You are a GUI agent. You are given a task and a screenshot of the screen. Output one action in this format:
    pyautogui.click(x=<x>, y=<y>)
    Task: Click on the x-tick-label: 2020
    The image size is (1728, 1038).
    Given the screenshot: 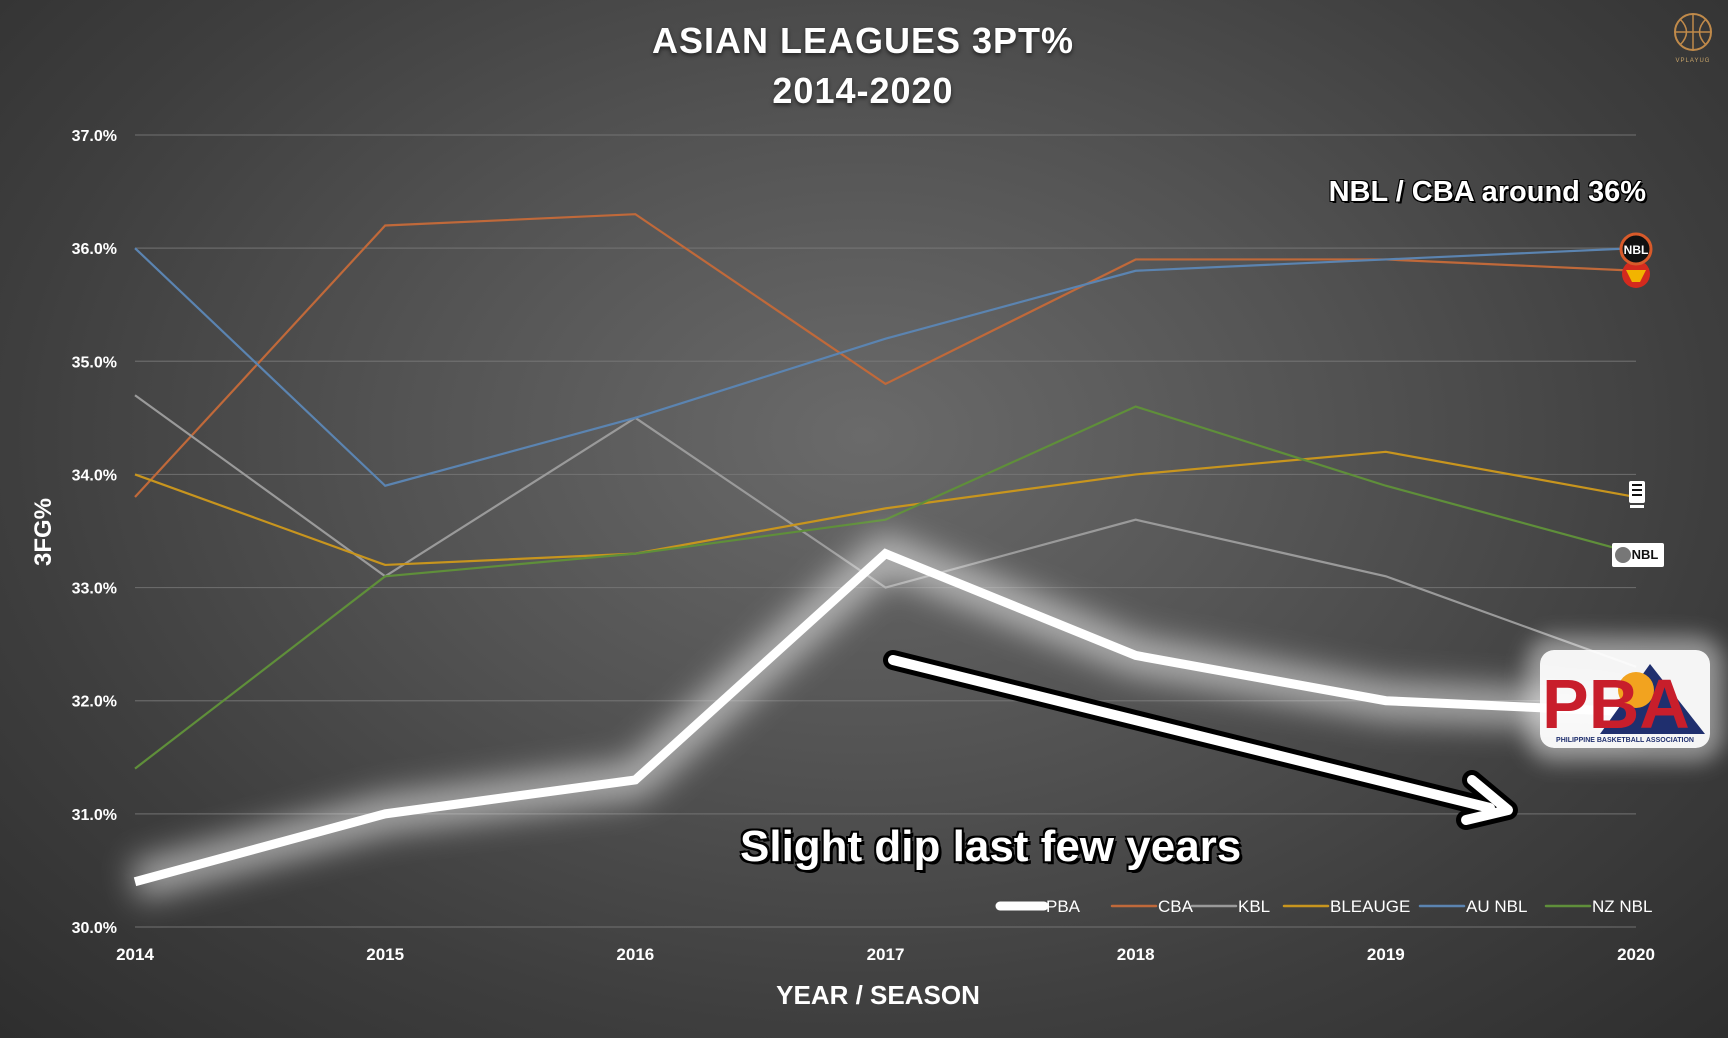 What is the action you would take?
    pyautogui.click(x=1636, y=954)
    